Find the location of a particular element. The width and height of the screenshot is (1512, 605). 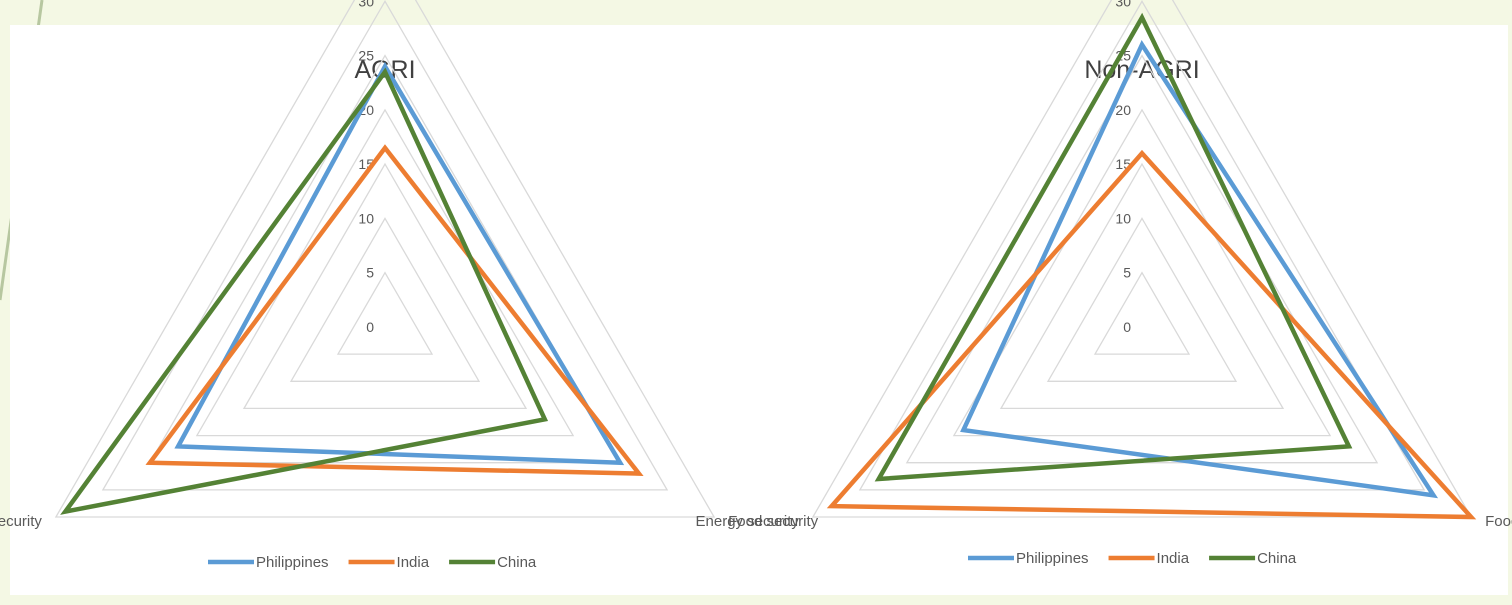

tick-label-20: 20 is located at coordinates (1123, 110).